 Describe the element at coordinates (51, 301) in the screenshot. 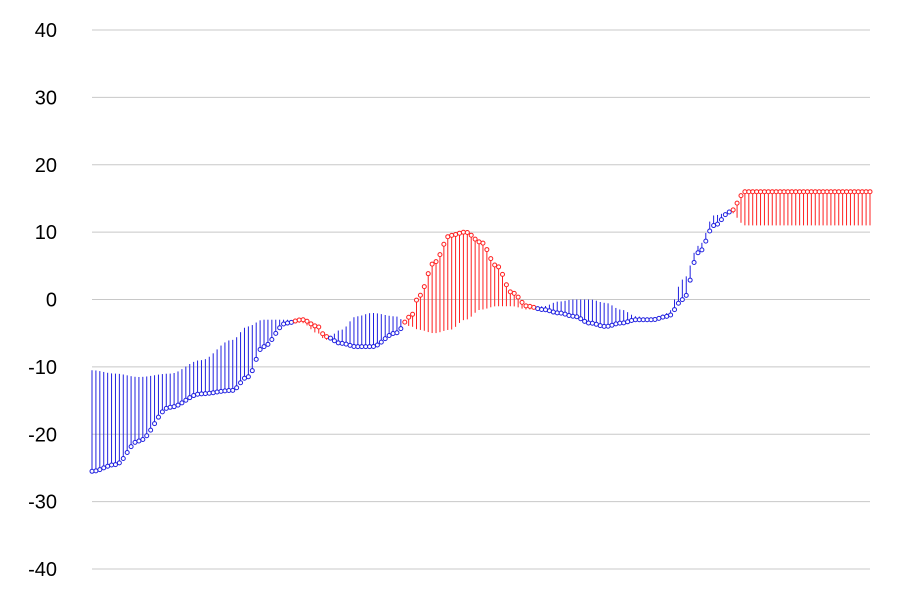

I see `y-tick-label: 0` at that location.